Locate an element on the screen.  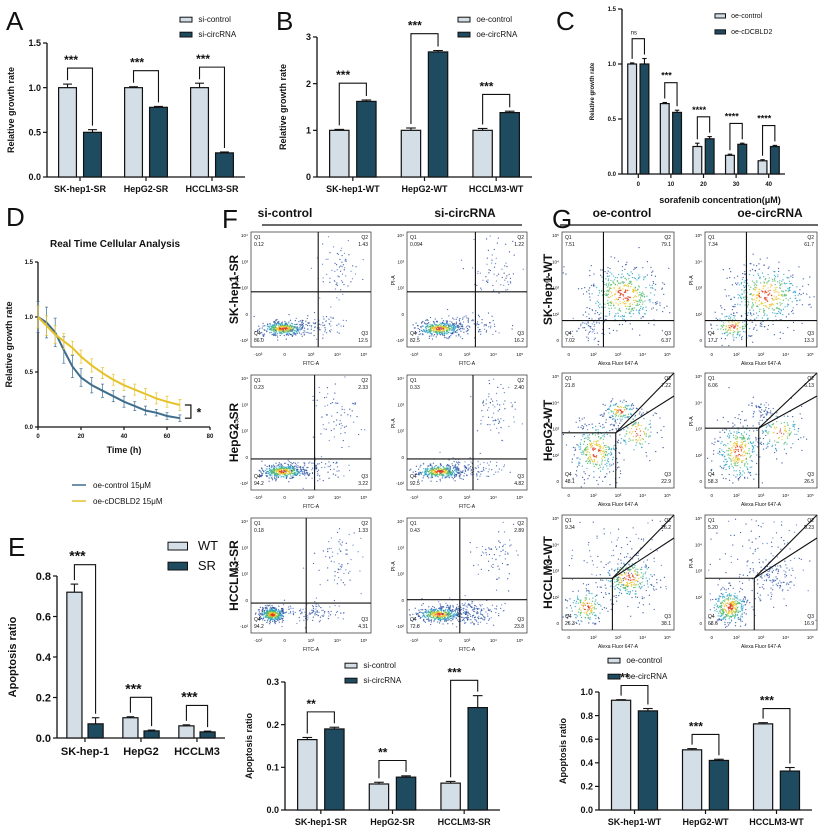
quadrant-name: Q4 is located at coordinates (257, 477).